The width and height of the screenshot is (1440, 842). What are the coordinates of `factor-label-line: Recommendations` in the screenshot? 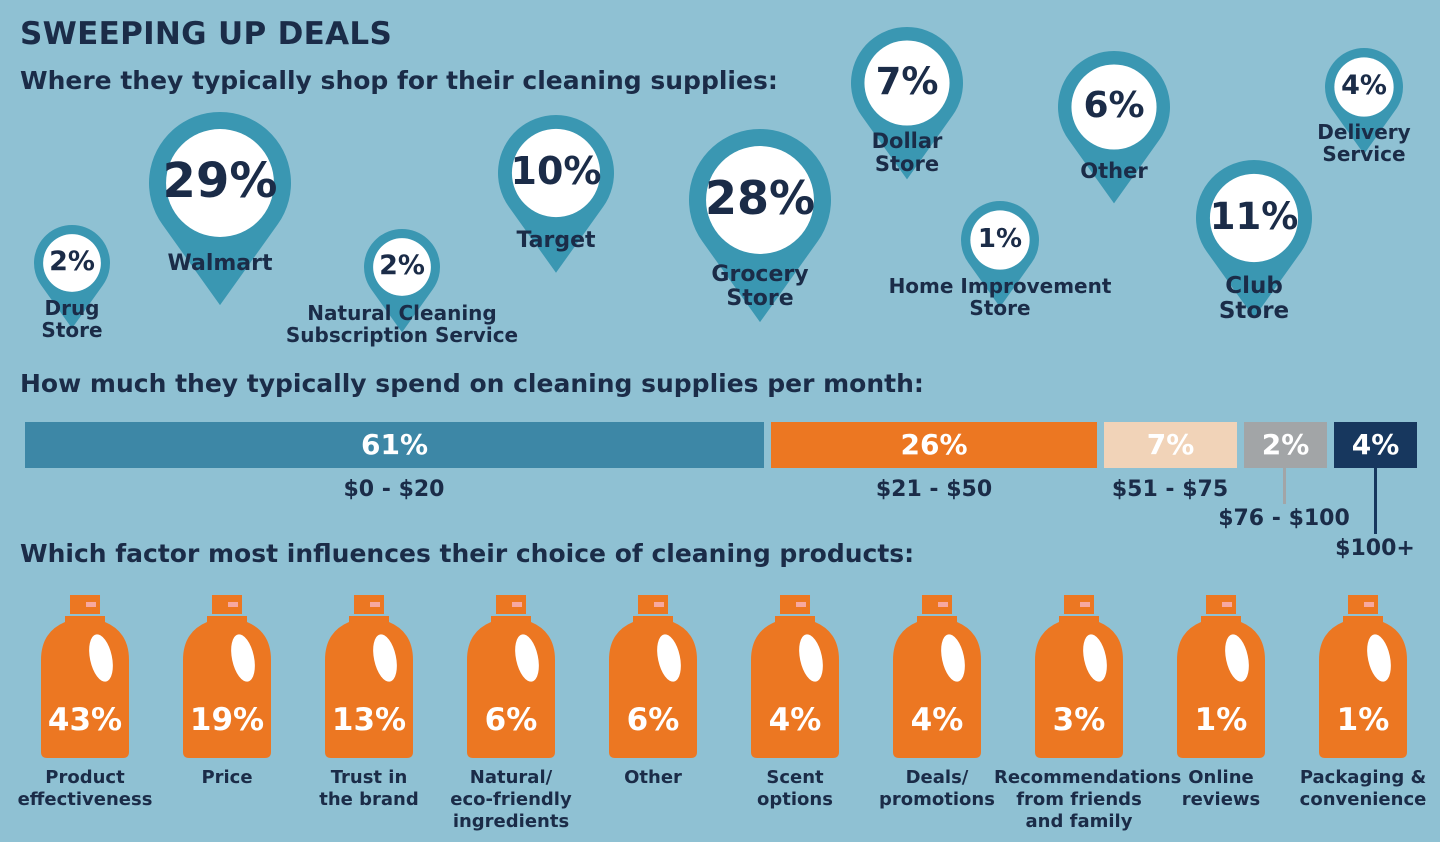 It's located at (1088, 777).